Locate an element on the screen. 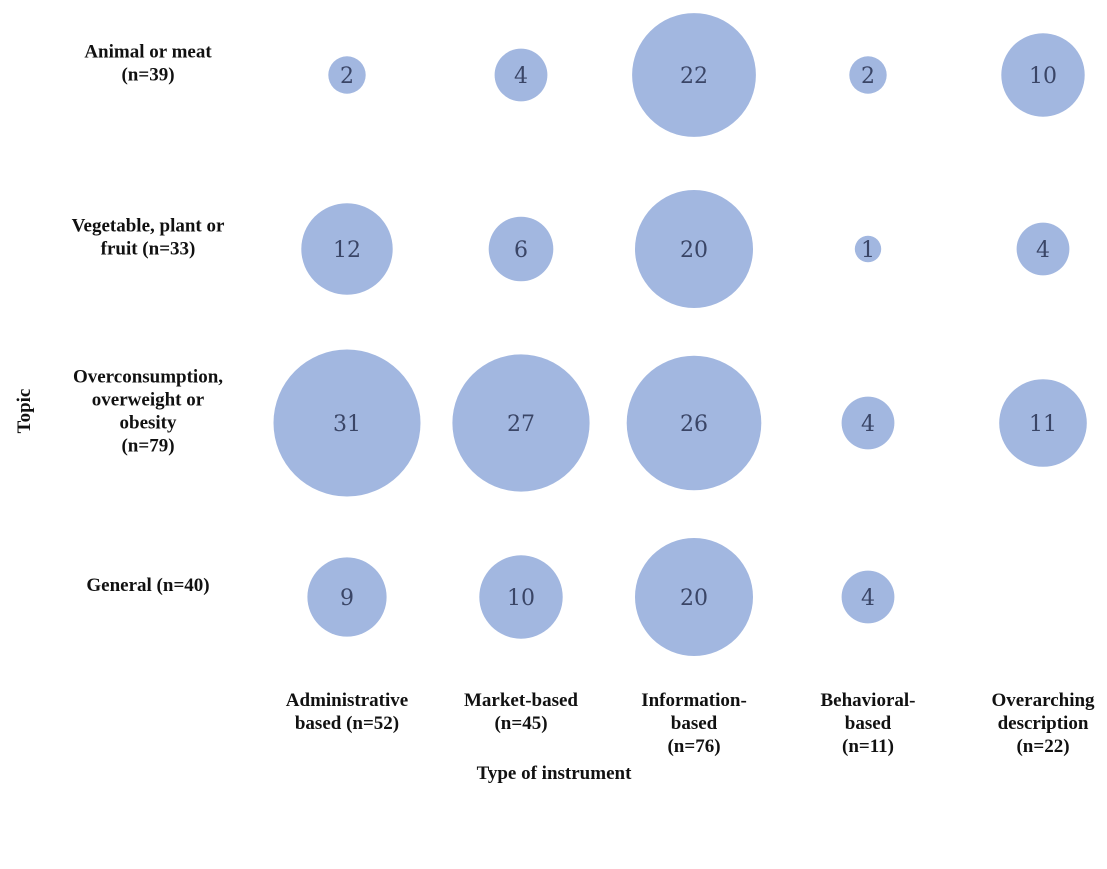  topic-label-line: obesity is located at coordinates (149, 423).